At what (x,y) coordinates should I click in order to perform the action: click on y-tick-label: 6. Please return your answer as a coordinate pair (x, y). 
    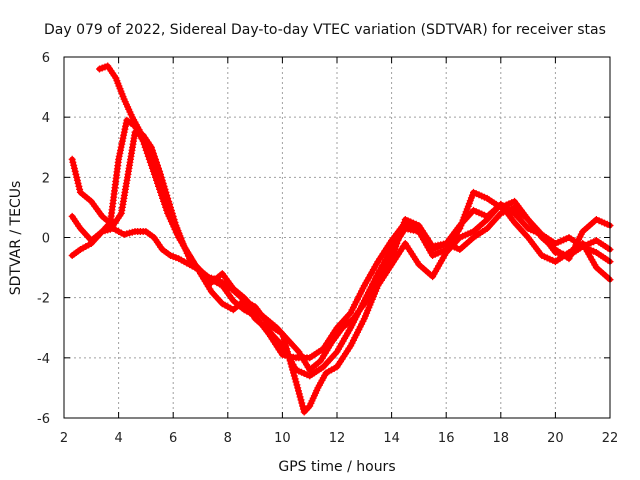
    Looking at the image, I should click on (46, 58).